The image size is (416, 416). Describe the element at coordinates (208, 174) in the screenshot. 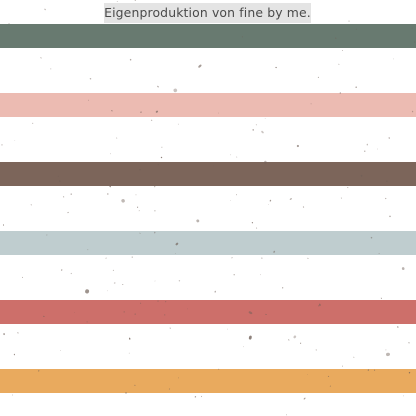

I see `stripe-brown` at that location.